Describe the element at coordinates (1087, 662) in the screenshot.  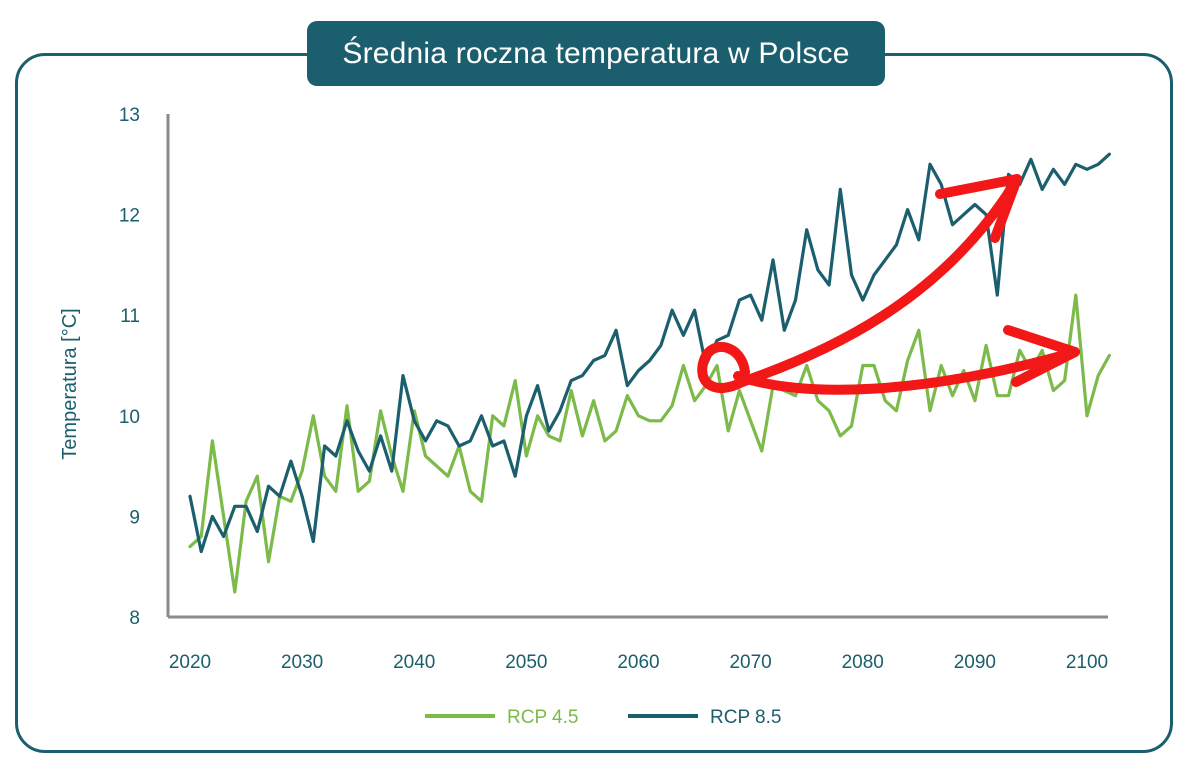
I see `x-tick-label: 2100` at that location.